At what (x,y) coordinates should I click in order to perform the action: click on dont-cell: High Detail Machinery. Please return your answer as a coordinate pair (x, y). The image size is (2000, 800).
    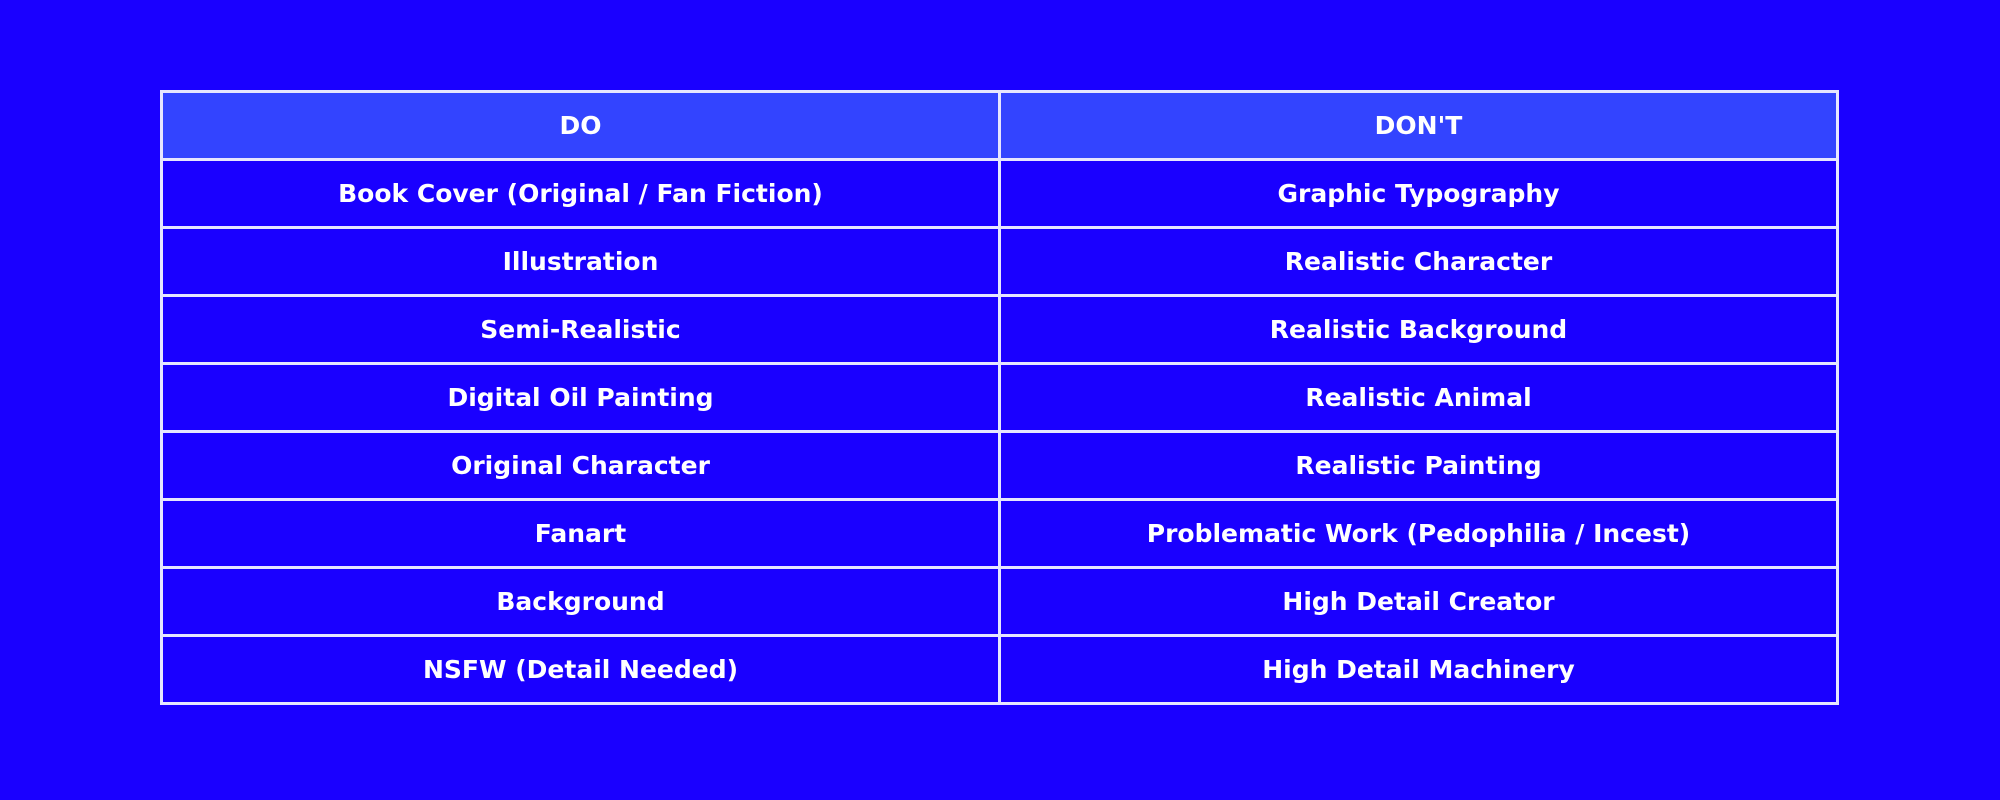
    Looking at the image, I should click on (1418, 669).